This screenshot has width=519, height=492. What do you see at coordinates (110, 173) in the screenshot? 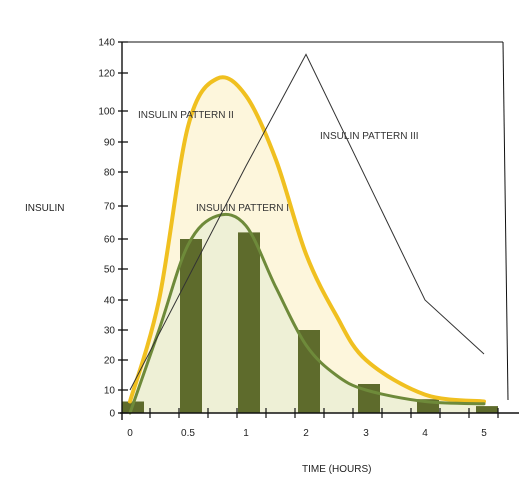
I see `y-tick-label: 80` at bounding box center [110, 173].